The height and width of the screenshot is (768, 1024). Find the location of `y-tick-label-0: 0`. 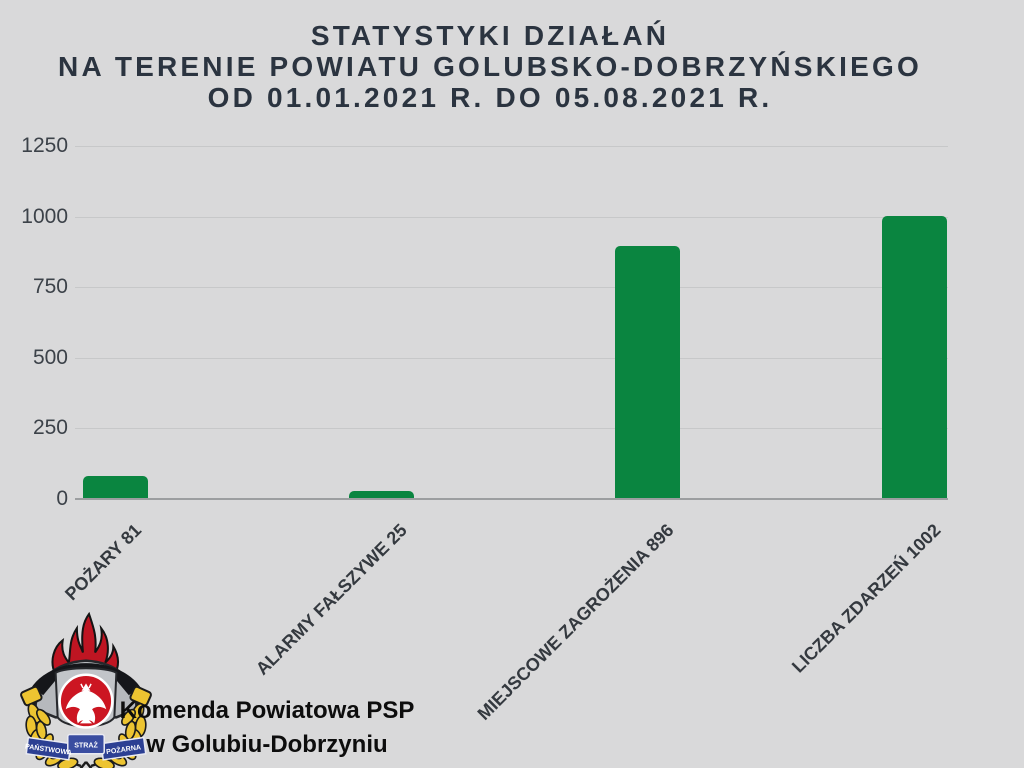

y-tick-label-0: 0 is located at coordinates (62, 498).